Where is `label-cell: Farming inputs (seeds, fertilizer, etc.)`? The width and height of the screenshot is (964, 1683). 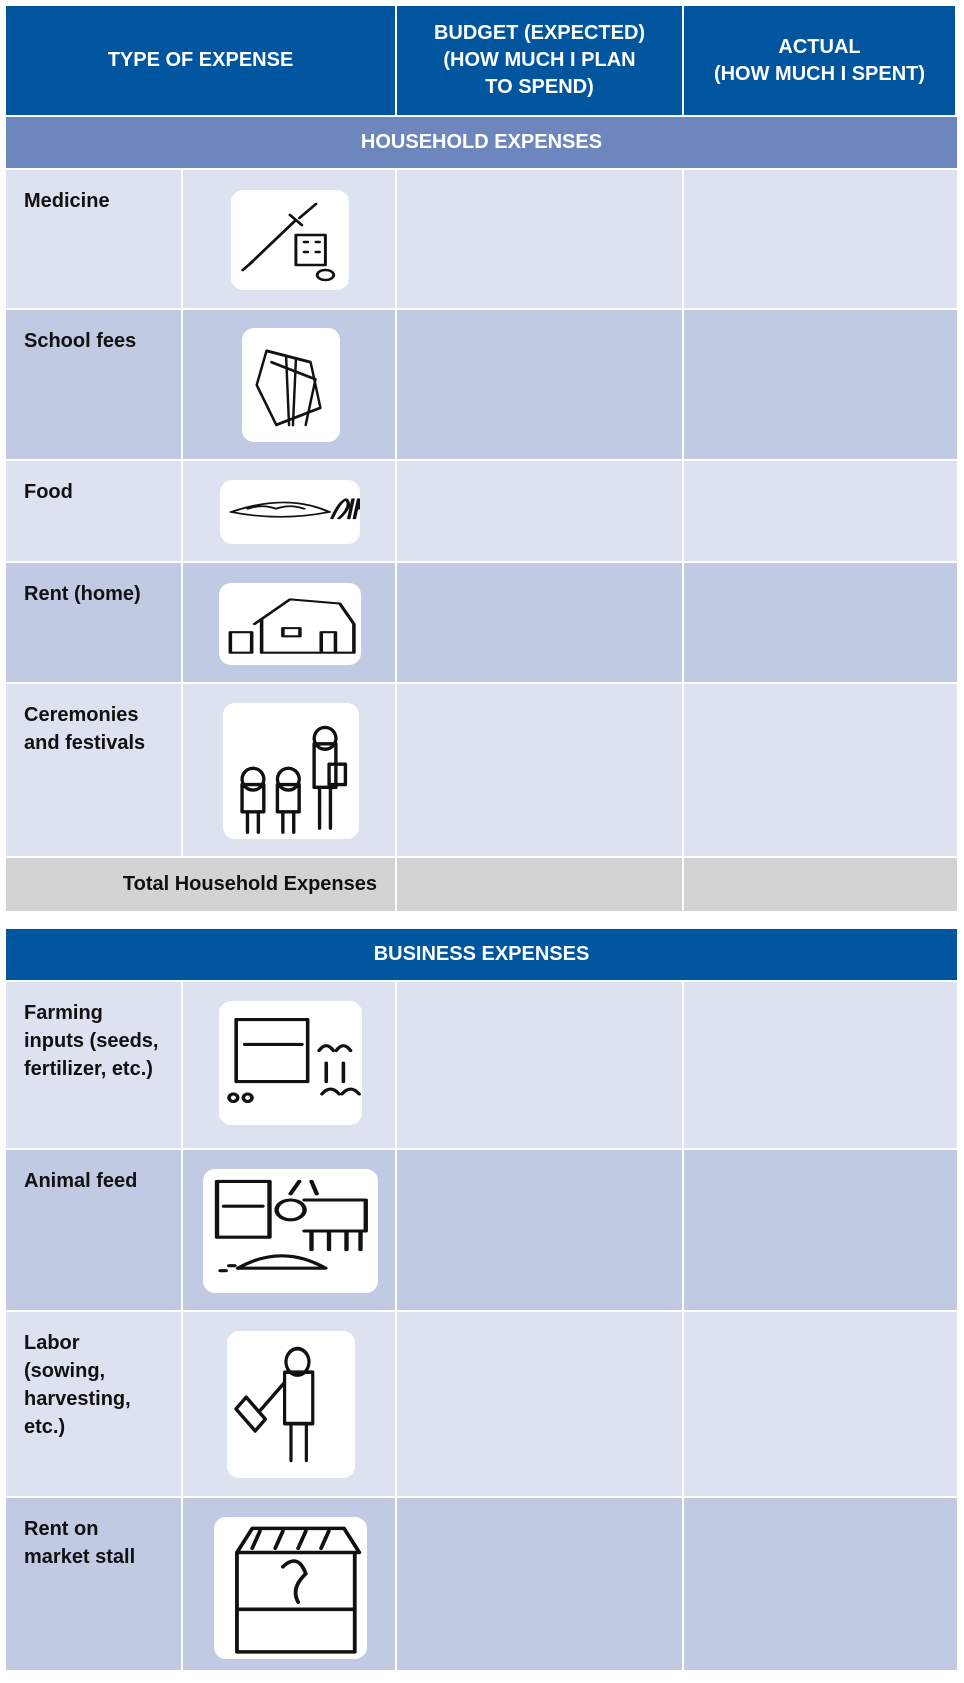
label-cell: Farming inputs (seeds, fertilizer, etc.) is located at coordinates (93, 1065).